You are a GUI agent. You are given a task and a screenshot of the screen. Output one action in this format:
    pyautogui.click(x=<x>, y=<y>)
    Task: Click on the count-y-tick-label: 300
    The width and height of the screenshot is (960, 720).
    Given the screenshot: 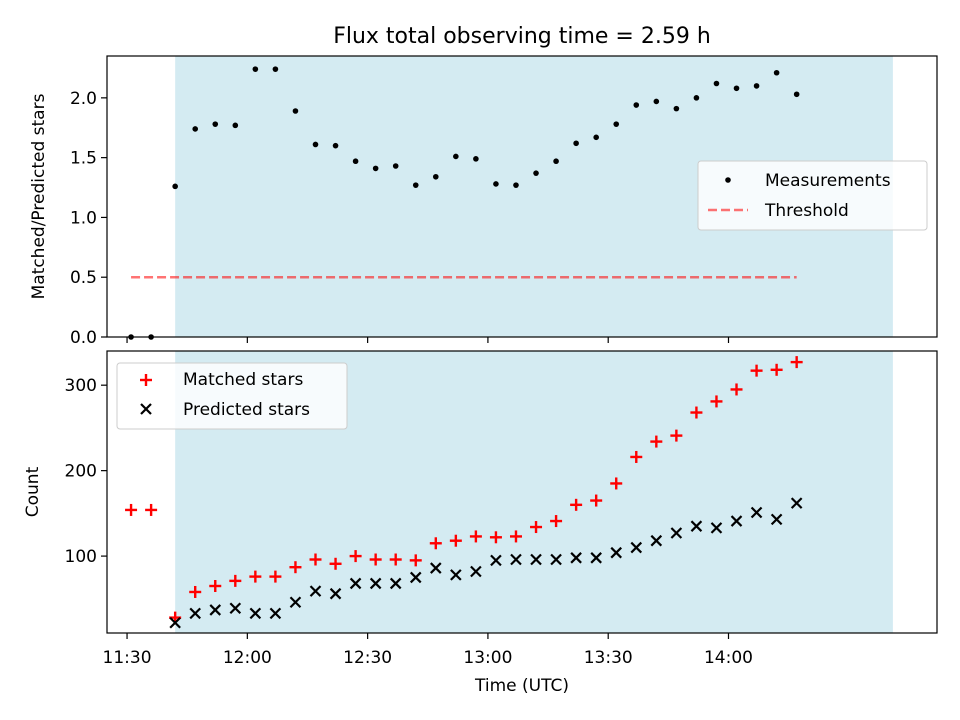 What is the action you would take?
    pyautogui.click(x=81, y=386)
    